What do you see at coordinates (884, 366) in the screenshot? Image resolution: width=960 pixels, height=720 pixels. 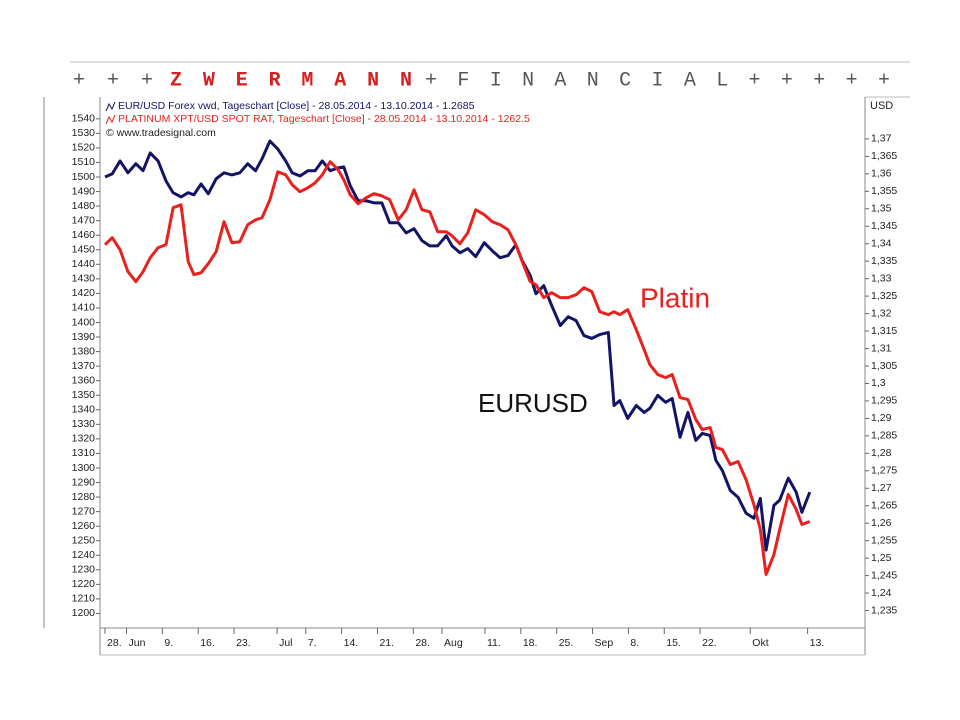 I see `y2-tick-label: 1,305` at bounding box center [884, 366].